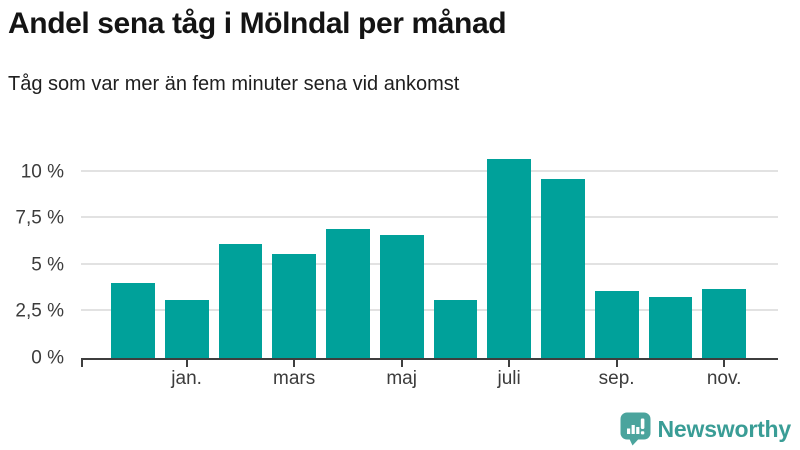 The height and width of the screenshot is (450, 800). What do you see at coordinates (635, 429) in the screenshot?
I see `newsworthy-speech-bubble-bar-chart-icon` at bounding box center [635, 429].